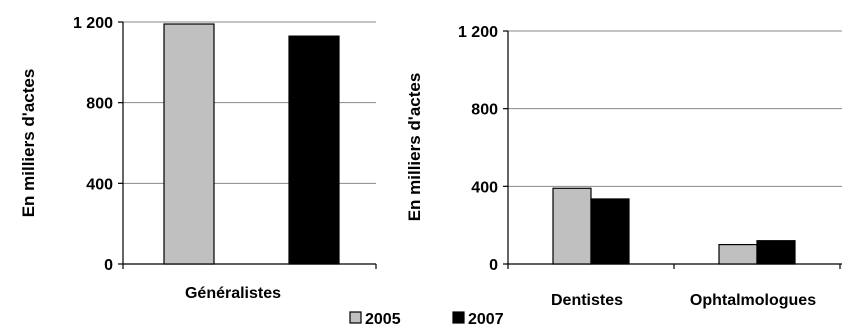 This screenshot has width=850, height=329. I want to click on legend-label-2007: 2007, so click(486, 319).